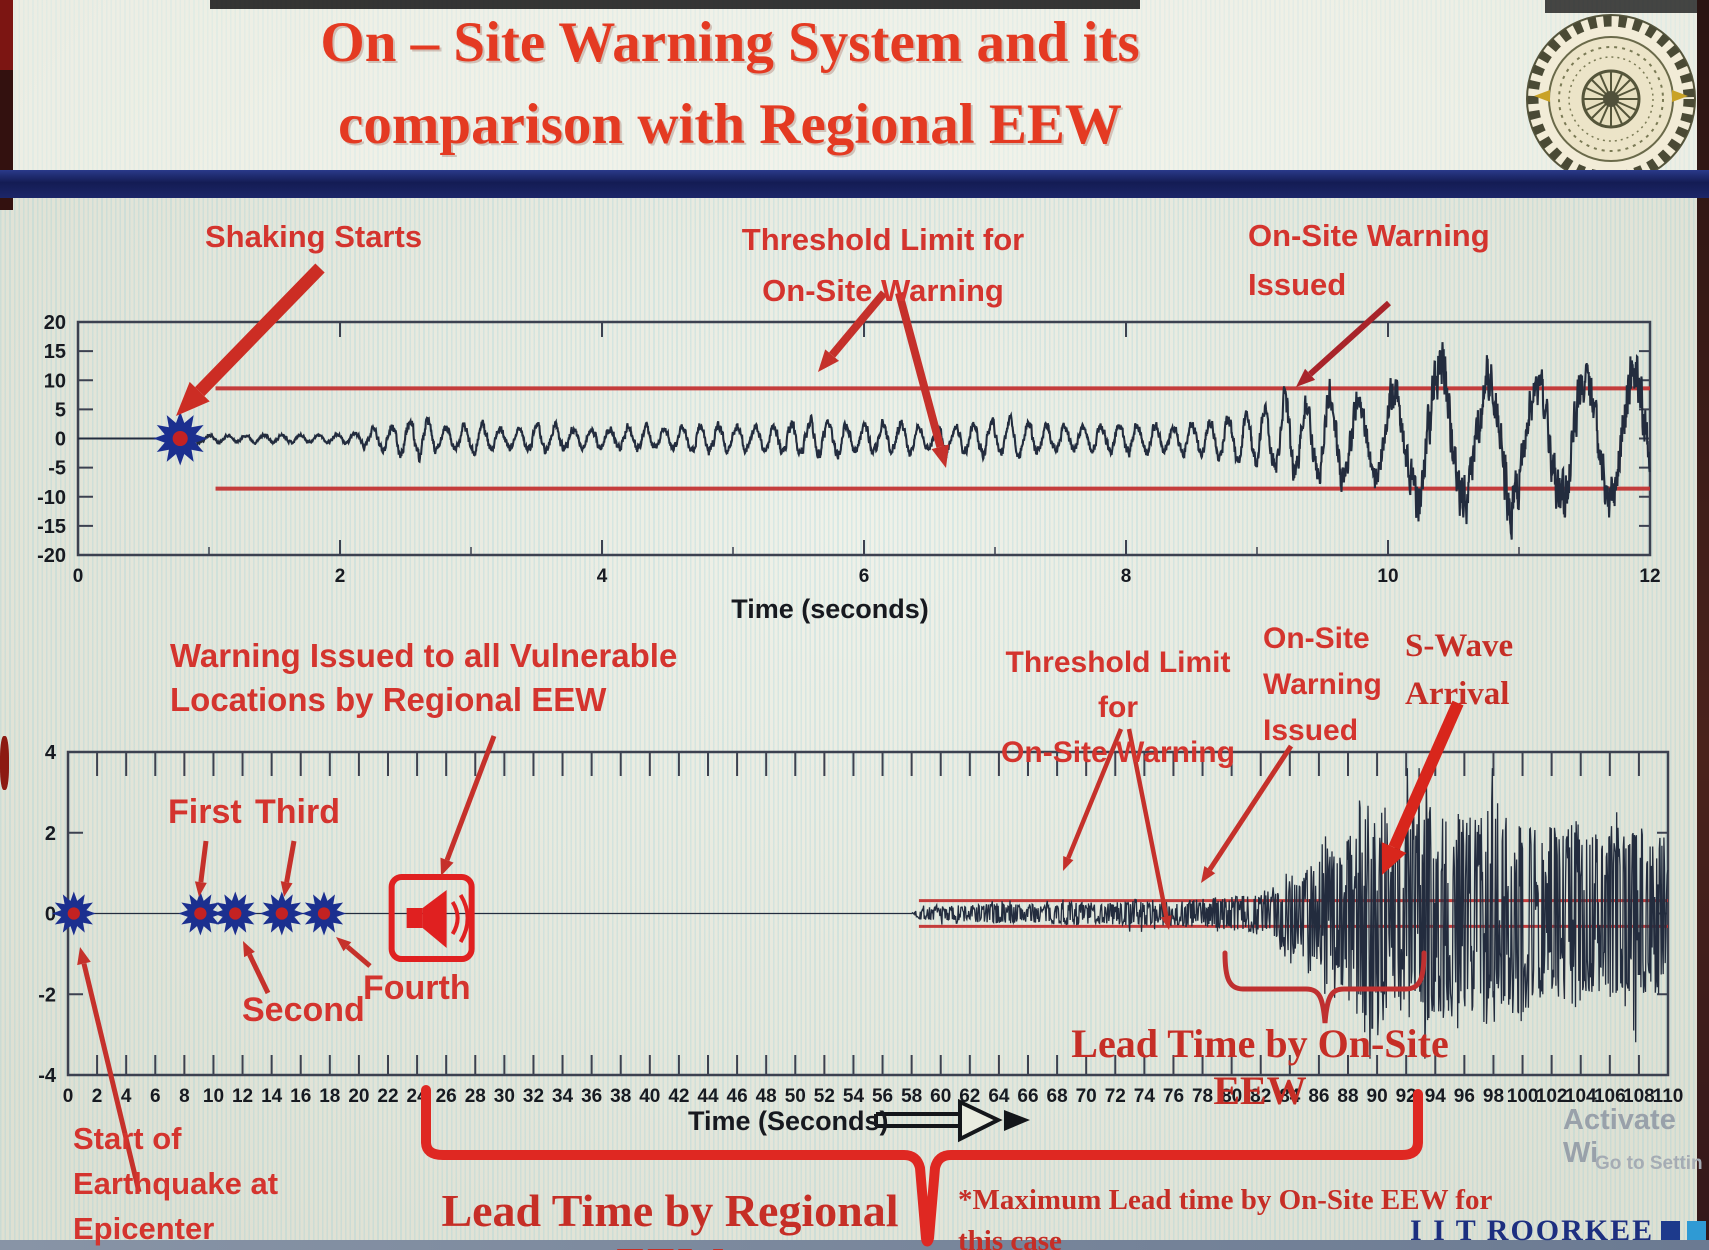 The height and width of the screenshot is (1250, 1709). I want to click on epicenter-line1: Start of, so click(127, 1138).